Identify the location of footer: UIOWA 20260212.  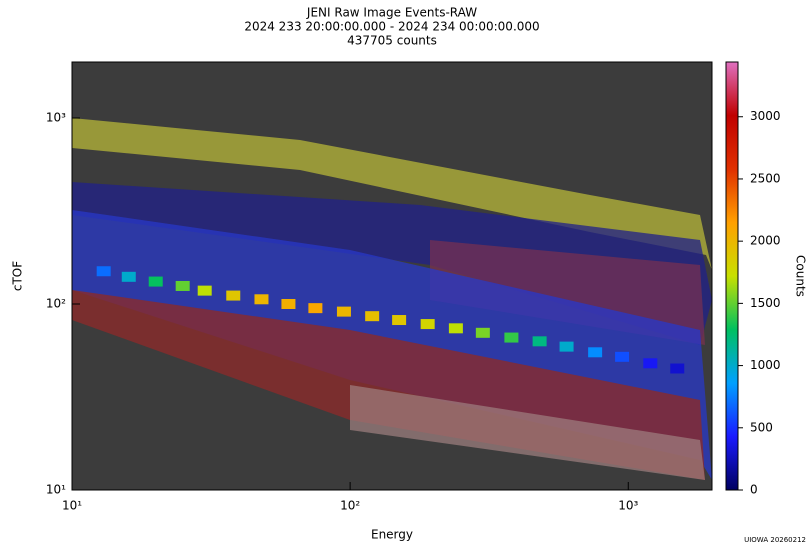
(775, 540).